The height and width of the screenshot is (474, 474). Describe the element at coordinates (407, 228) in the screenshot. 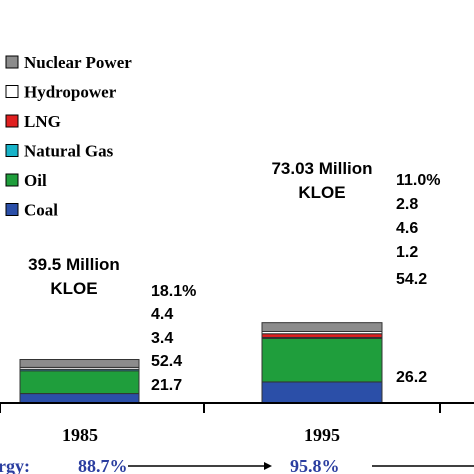

I see `value-label-1995-2: 4.6` at that location.